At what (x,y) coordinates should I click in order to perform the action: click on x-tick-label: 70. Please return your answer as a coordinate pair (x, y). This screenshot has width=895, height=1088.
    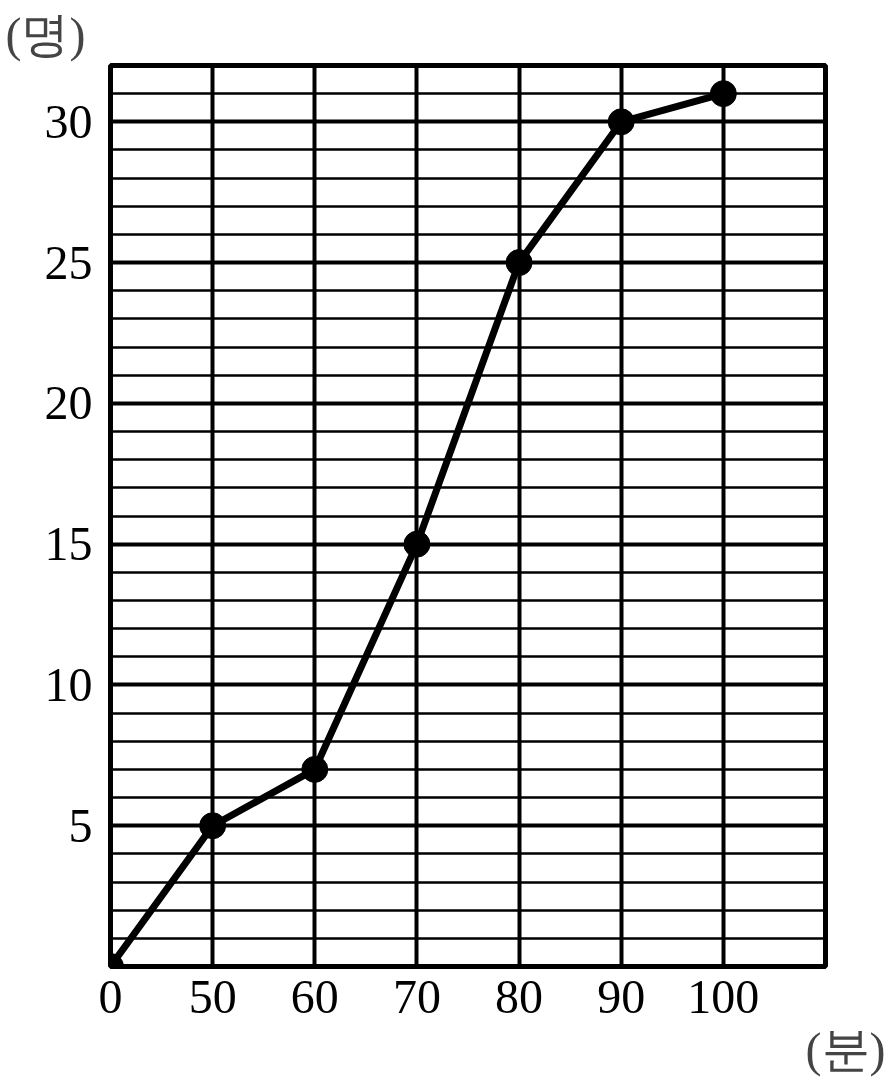
    Looking at the image, I should click on (416, 996).